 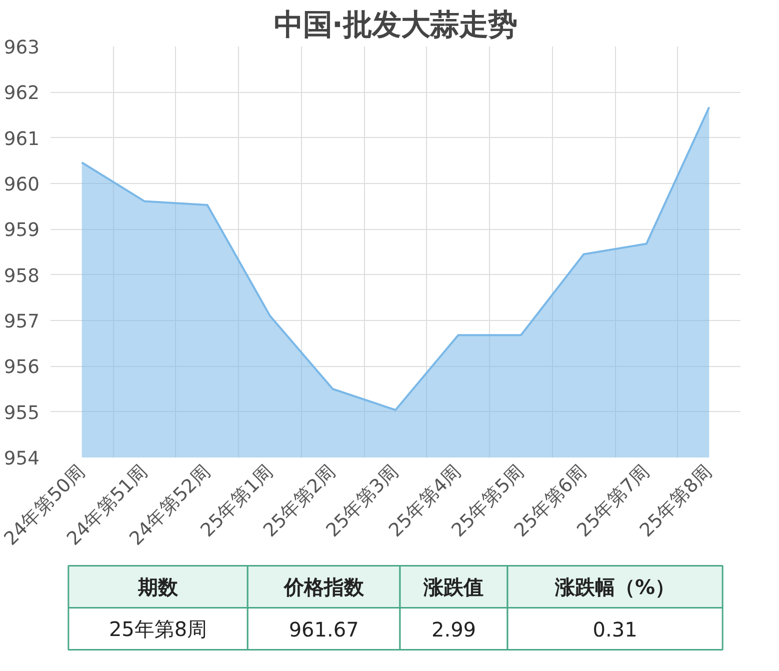 I want to click on y-tick-label: 956, so click(x=22, y=367).